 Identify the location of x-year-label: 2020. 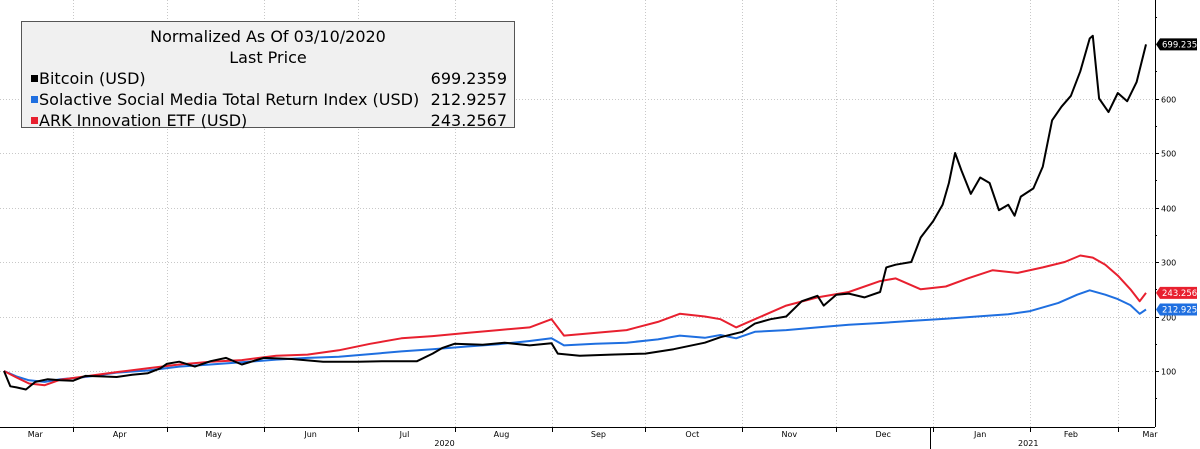
(444, 443).